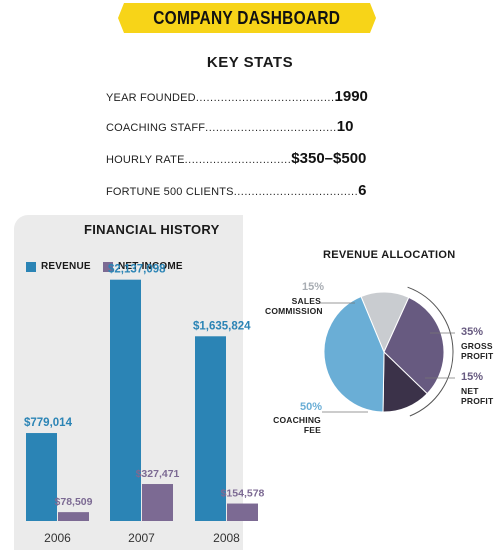  I want to click on pie-name-line: FEE, so click(312, 430).